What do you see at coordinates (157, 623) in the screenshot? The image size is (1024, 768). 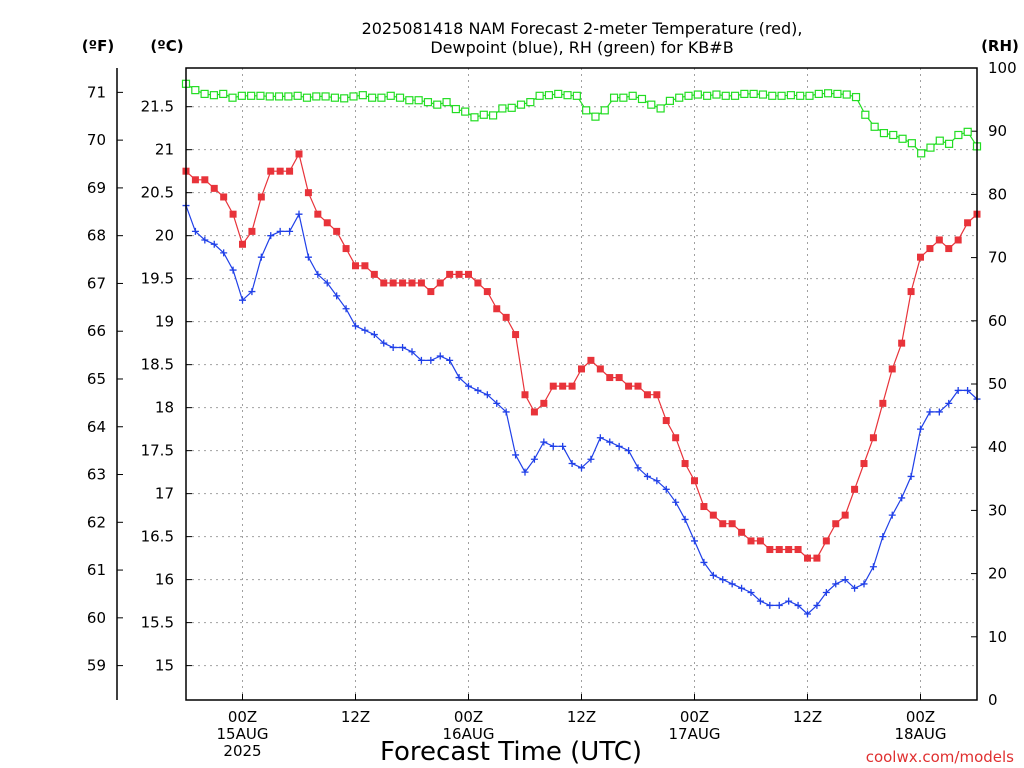 I see `celsius-tick-label: 15.5` at bounding box center [157, 623].